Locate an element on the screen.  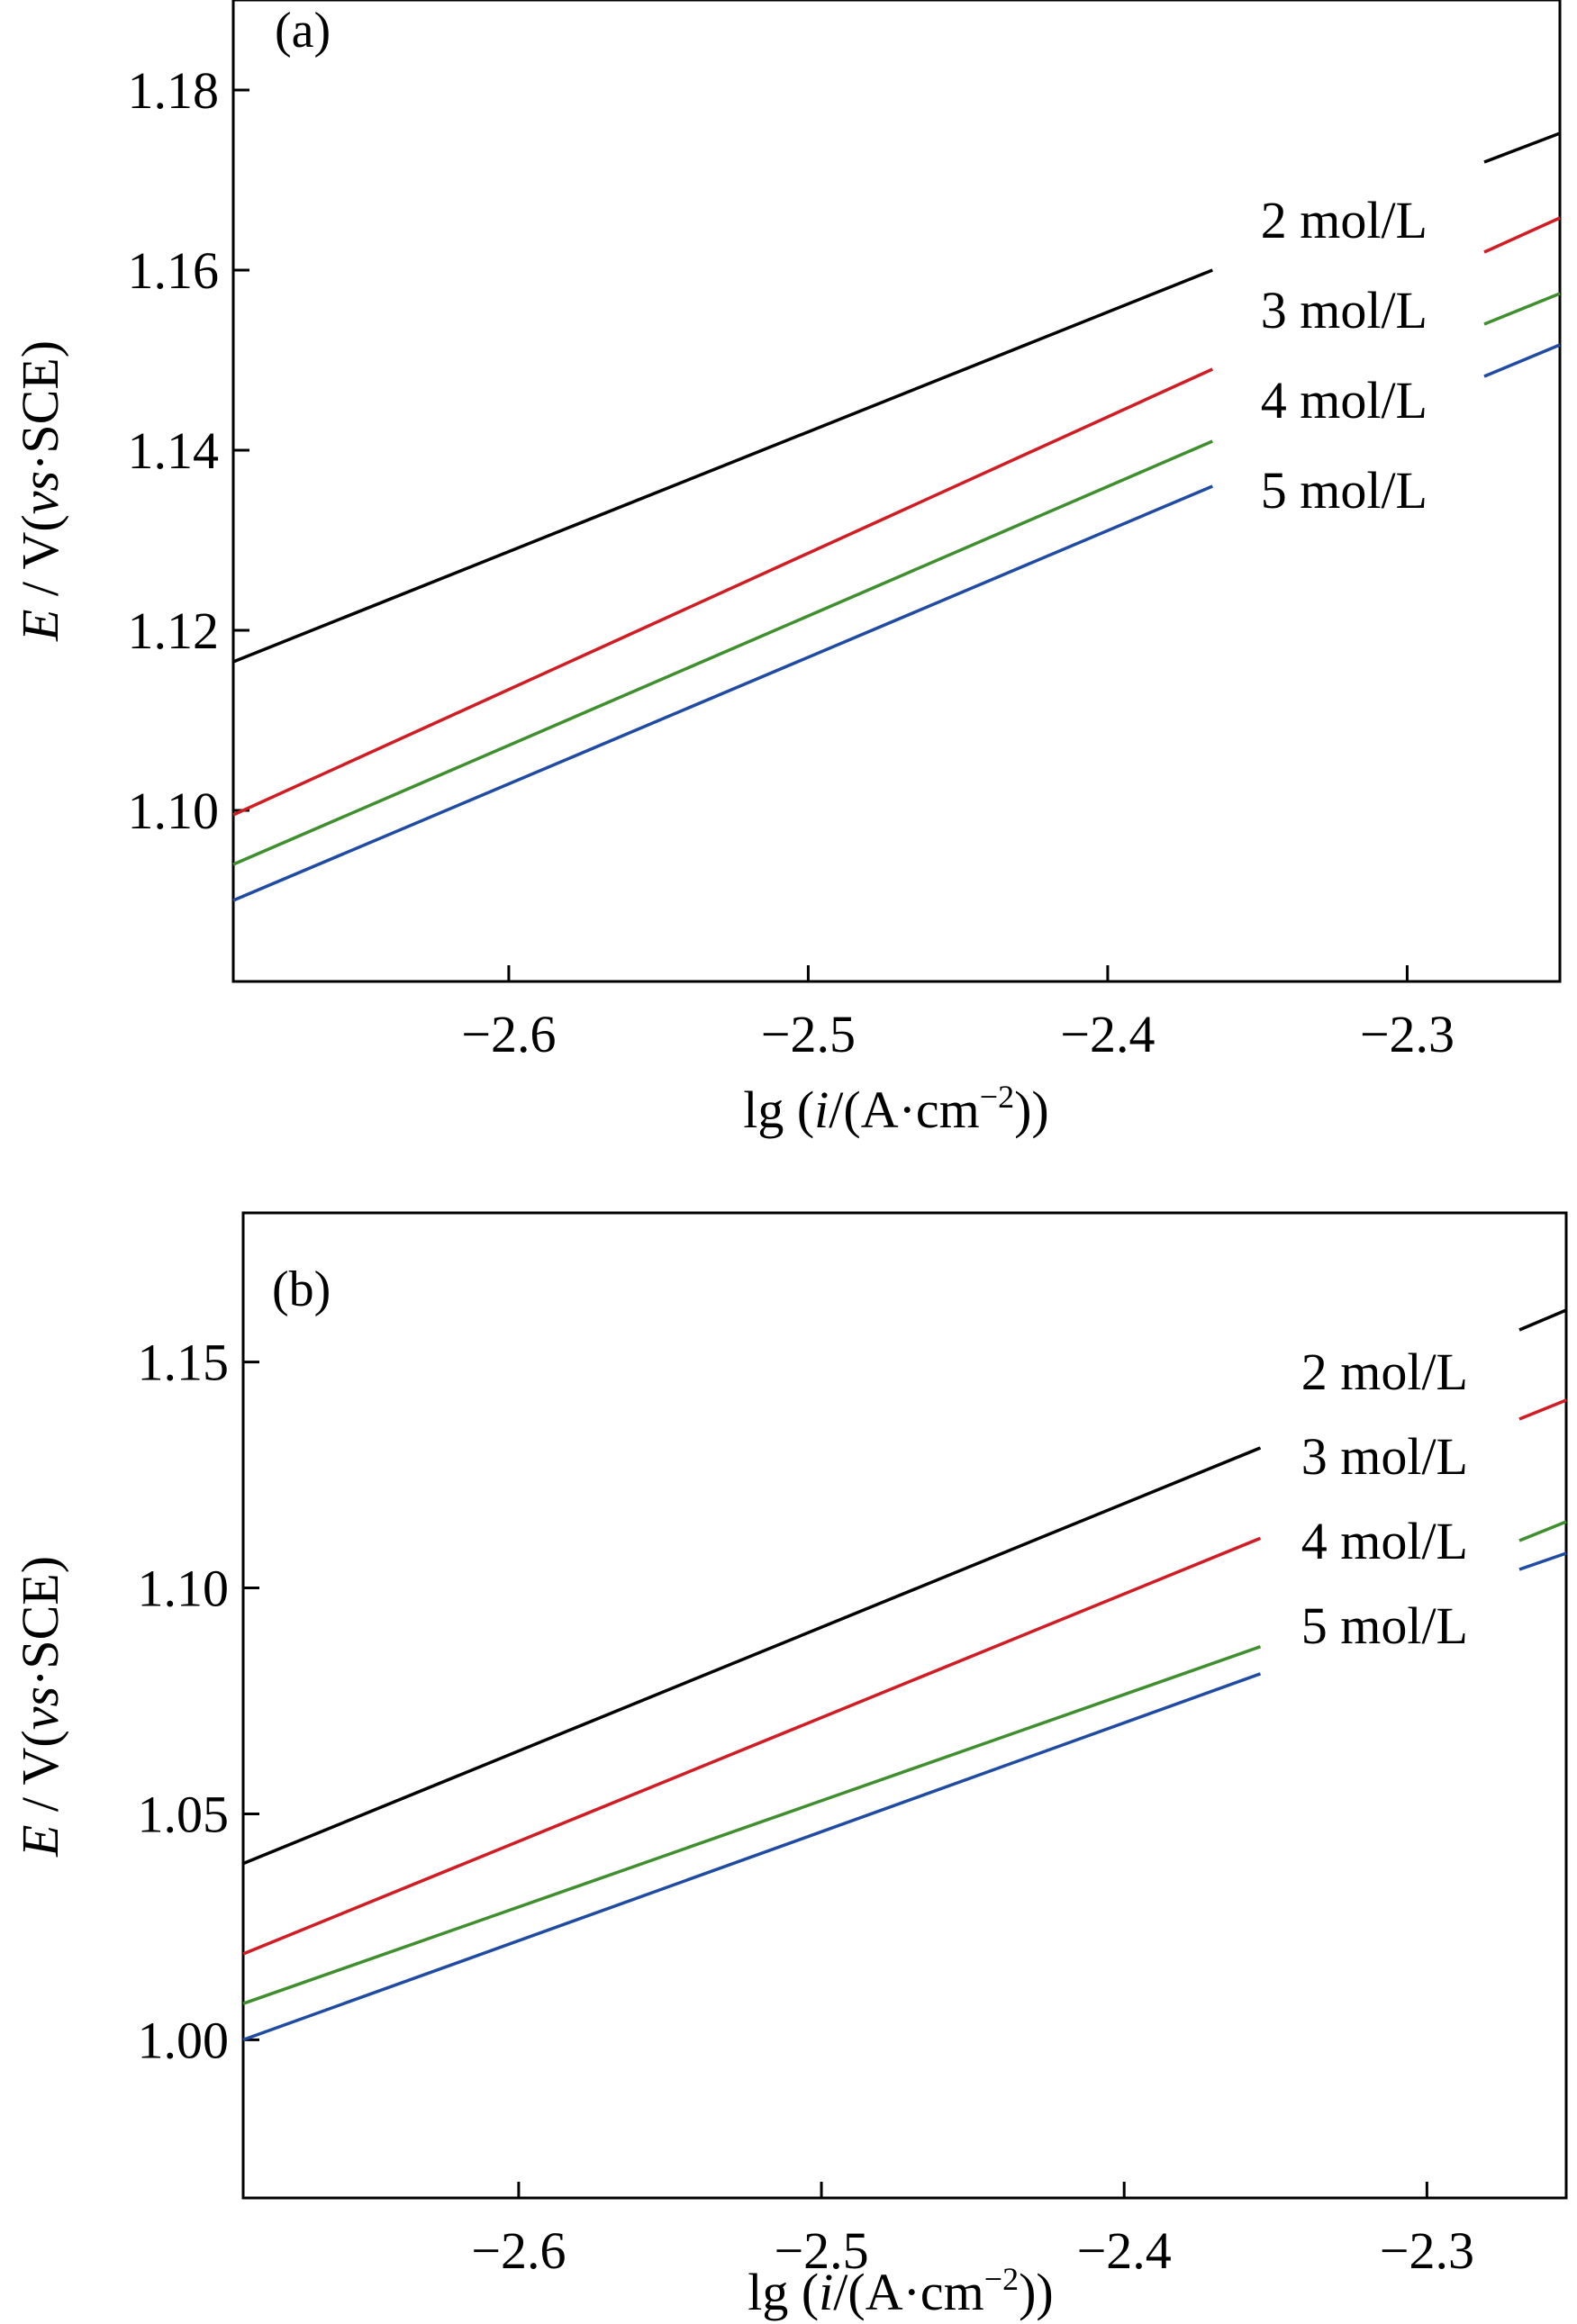
y-tick-label: 1.05 is located at coordinates (184, 1814).